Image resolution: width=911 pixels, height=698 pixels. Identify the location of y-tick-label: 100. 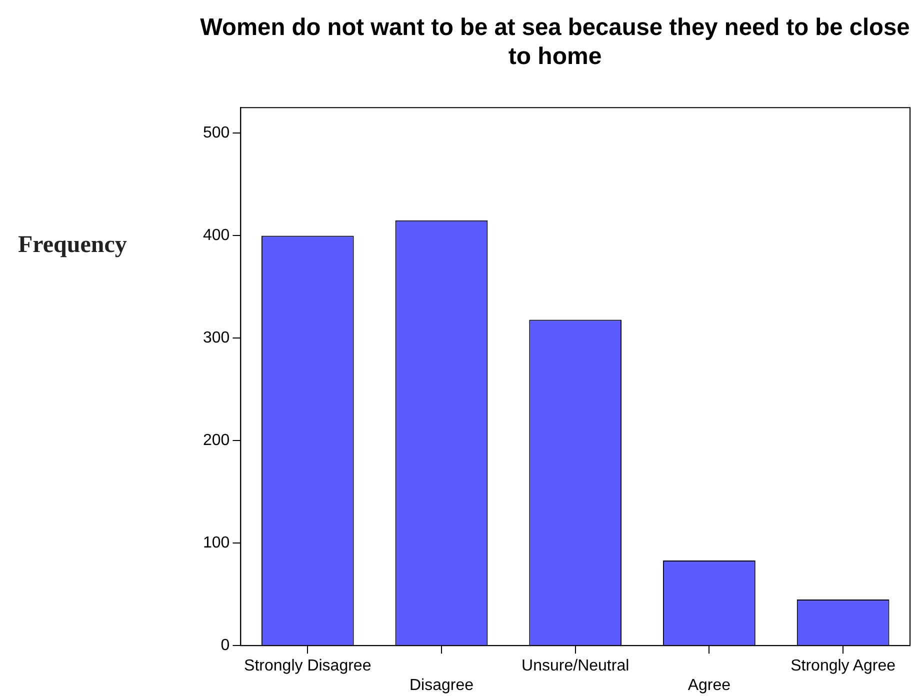
(216, 543).